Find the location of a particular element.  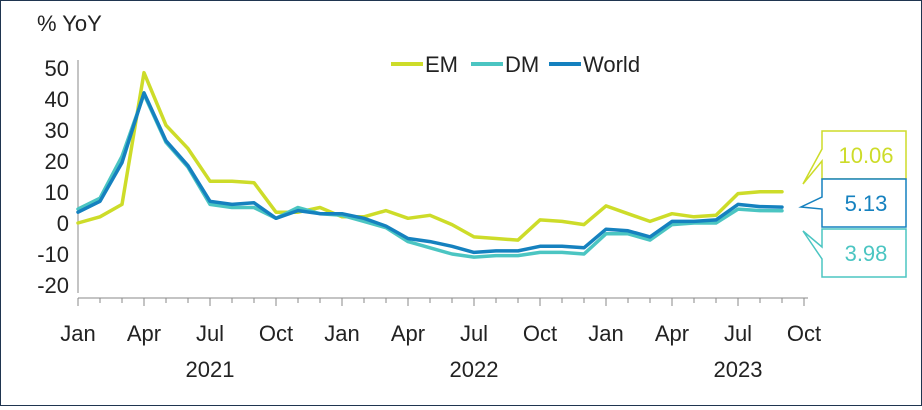

legend-label-em: EM is located at coordinates (441, 64).